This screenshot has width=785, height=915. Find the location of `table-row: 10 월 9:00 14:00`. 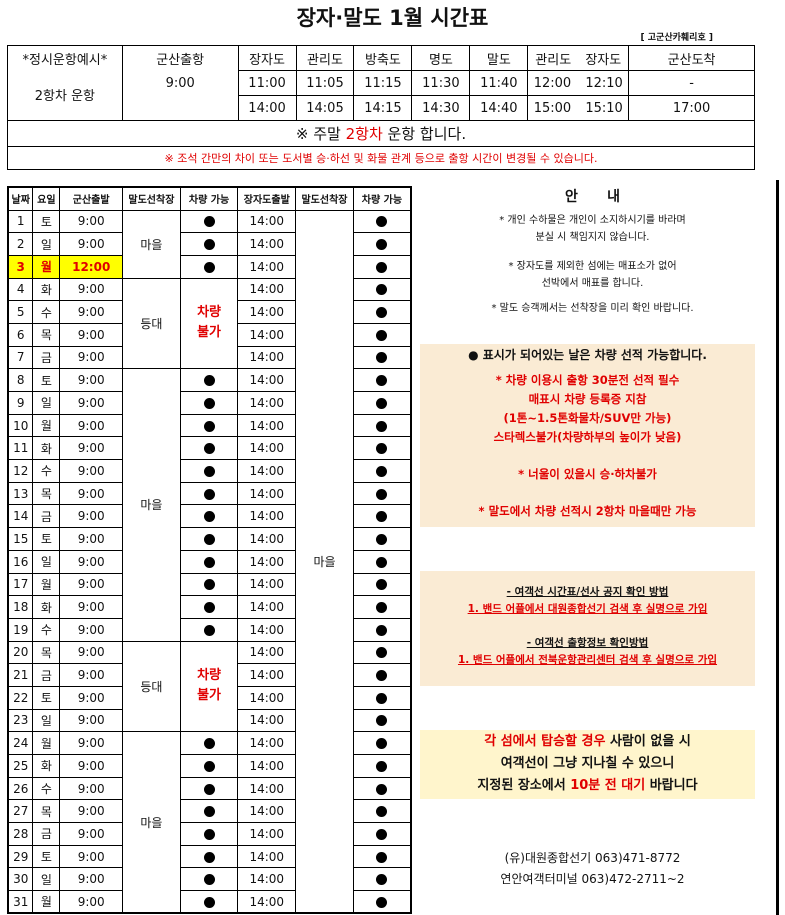

table-row: 10 월 9:00 14:00 is located at coordinates (209, 425).